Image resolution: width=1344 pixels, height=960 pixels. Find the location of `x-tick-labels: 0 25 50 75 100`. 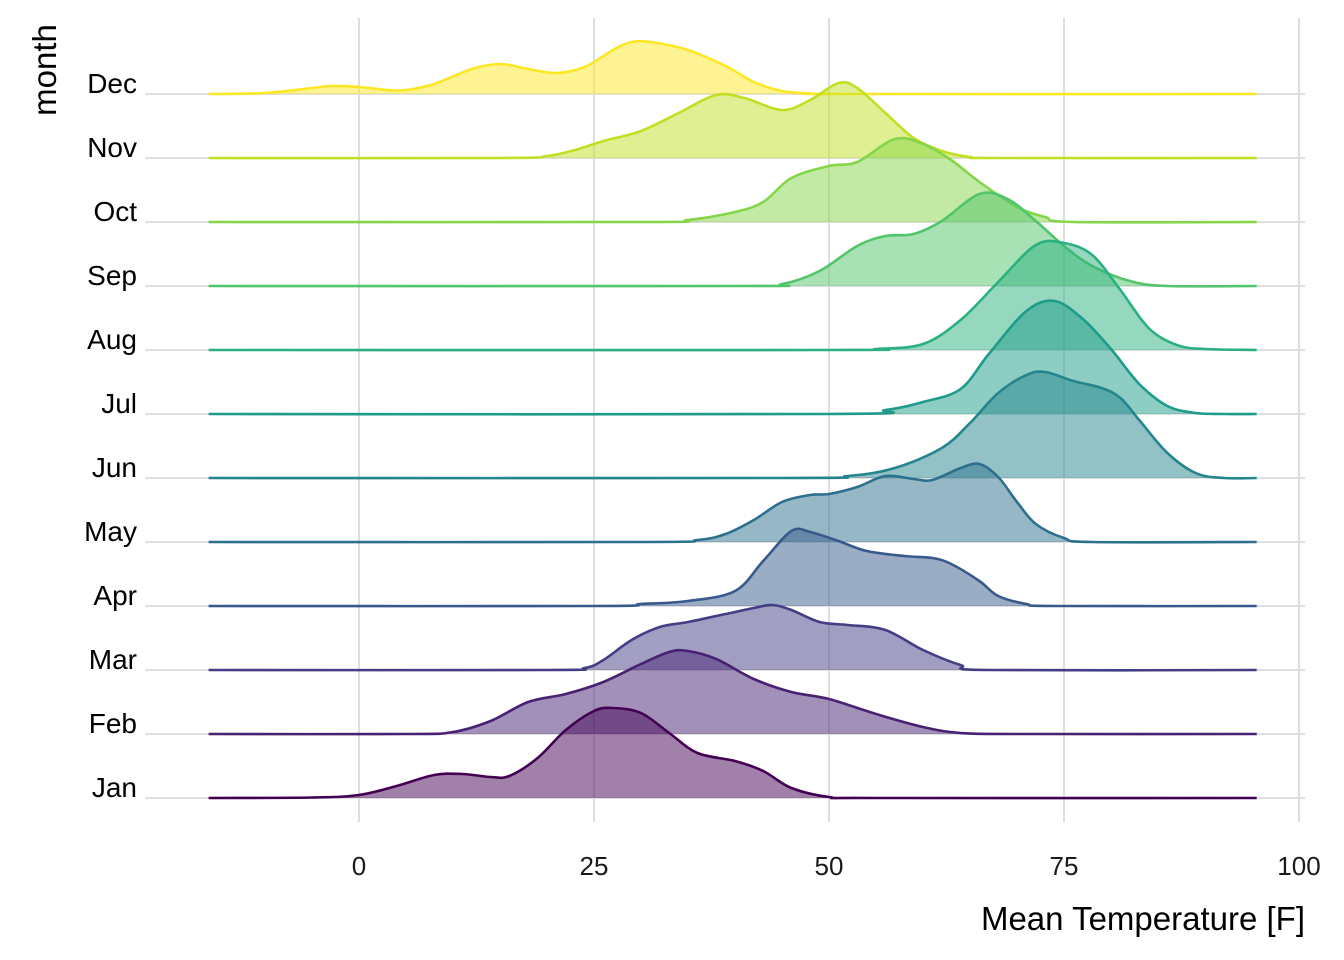

x-tick-labels: 0 25 50 75 100 is located at coordinates (836, 866).